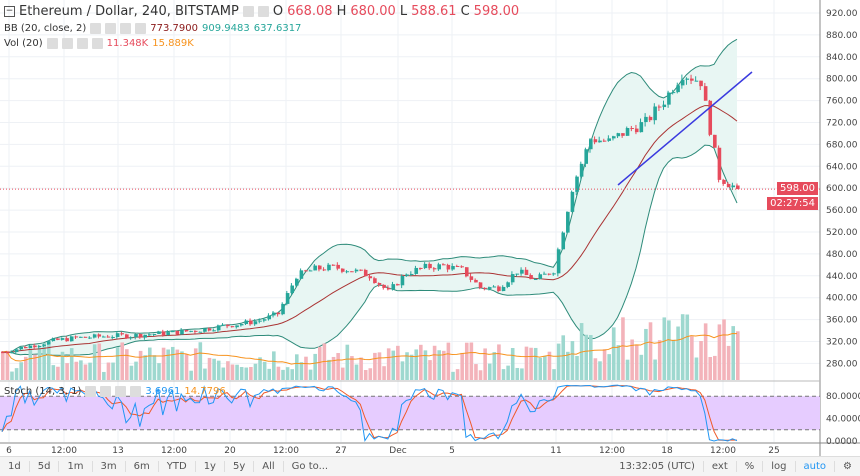 Image resolution: width=860 pixels, height=476 pixels. Describe the element at coordinates (842, 321) in the screenshot. I see `price-tick: 360.00` at that location.